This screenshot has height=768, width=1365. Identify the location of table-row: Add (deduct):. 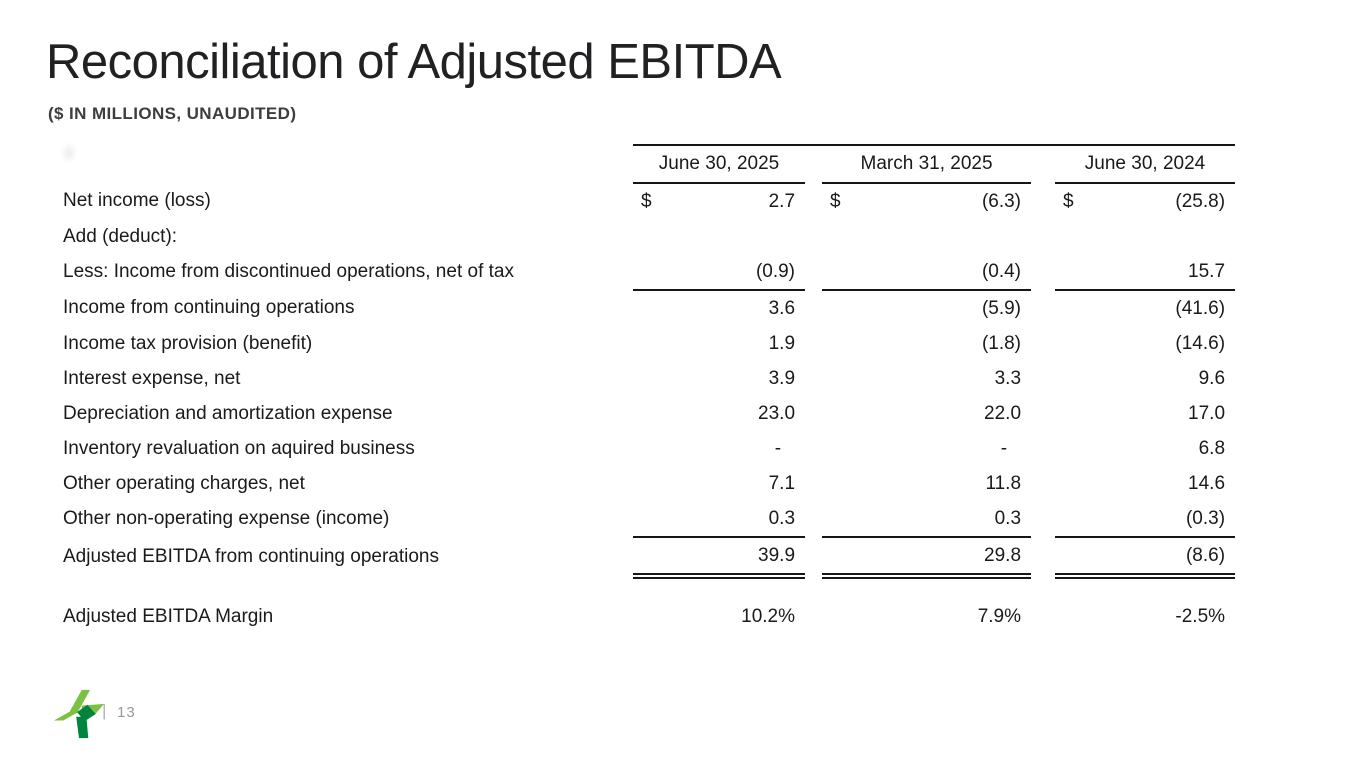
(649, 236).